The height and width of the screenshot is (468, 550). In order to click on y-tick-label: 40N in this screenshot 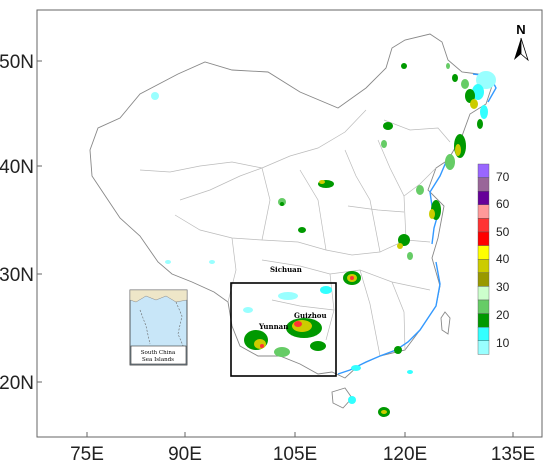, I will do `click(17, 167)`.